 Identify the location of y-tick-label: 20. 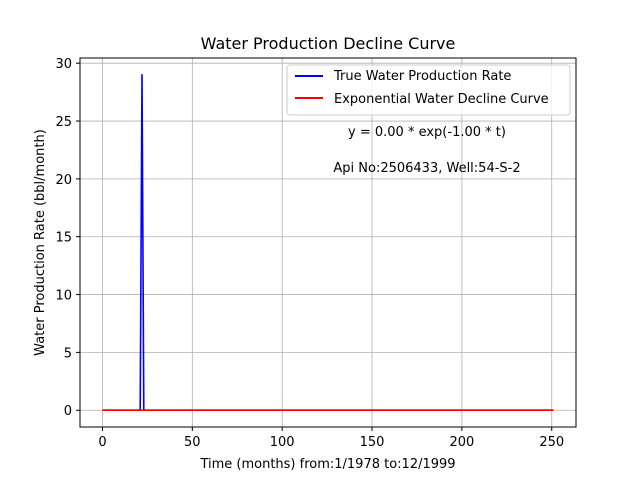
(63, 180).